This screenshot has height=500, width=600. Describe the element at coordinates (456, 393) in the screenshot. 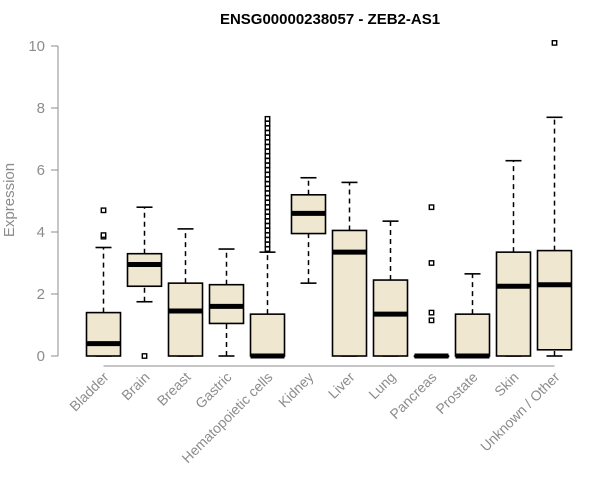

I see `x-tick-label-prostate: Prostate` at that location.